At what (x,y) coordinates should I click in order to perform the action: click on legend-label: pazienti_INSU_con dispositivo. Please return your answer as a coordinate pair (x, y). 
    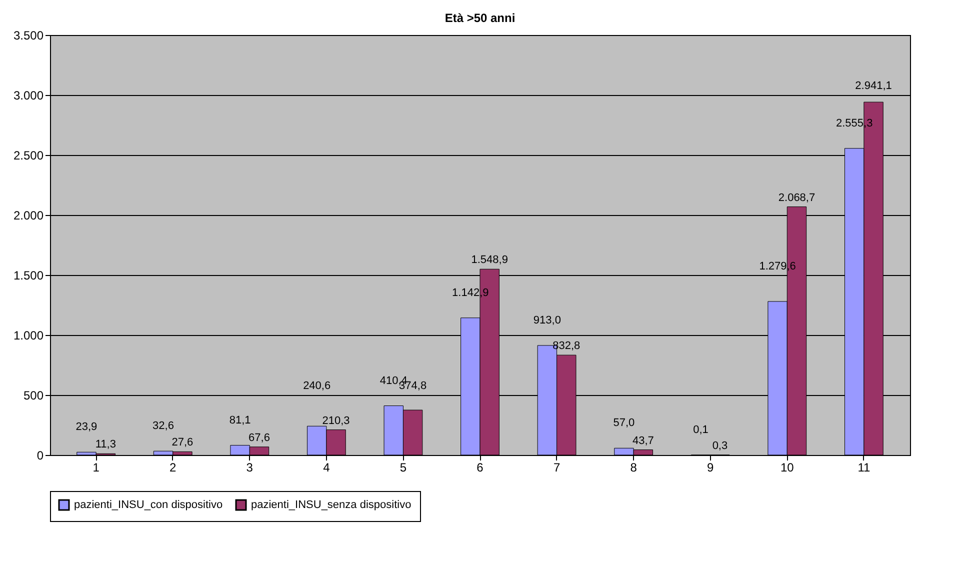
    Looking at the image, I should click on (148, 505).